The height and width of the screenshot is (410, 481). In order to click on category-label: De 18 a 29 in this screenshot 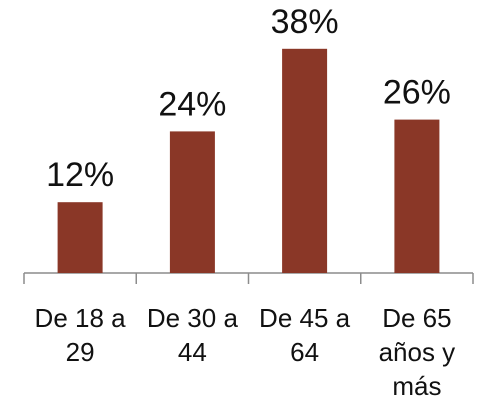, I will do `click(80, 335)`.